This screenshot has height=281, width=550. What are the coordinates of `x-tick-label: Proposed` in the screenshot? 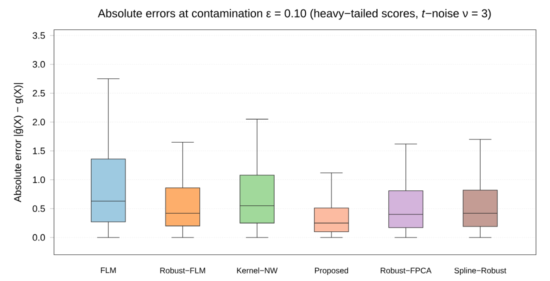 It's located at (331, 271).